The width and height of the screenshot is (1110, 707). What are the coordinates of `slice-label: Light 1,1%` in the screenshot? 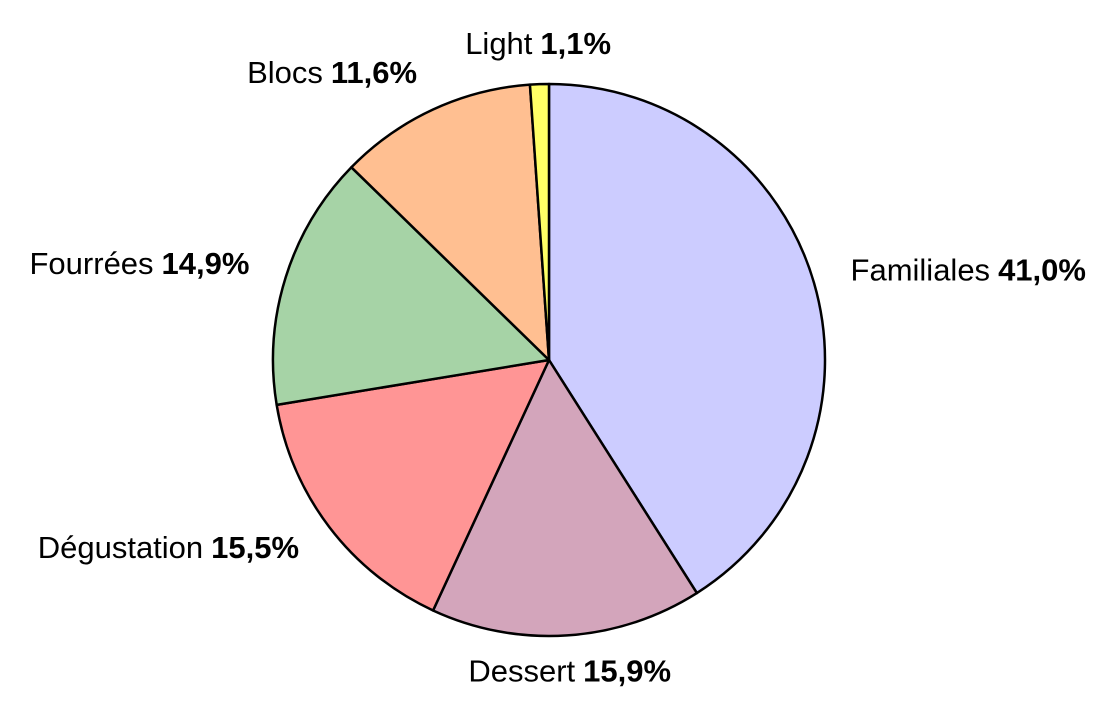 It's located at (538, 43).